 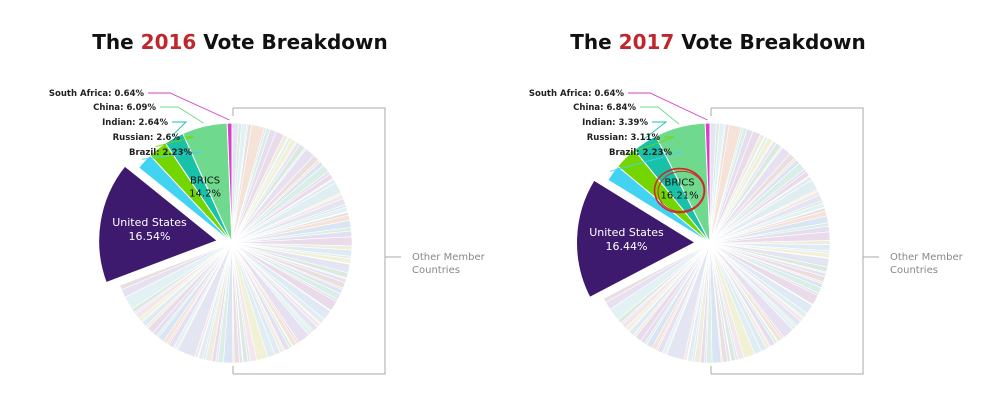 I want to click on brics-highlight-circle, so click(x=679, y=190).